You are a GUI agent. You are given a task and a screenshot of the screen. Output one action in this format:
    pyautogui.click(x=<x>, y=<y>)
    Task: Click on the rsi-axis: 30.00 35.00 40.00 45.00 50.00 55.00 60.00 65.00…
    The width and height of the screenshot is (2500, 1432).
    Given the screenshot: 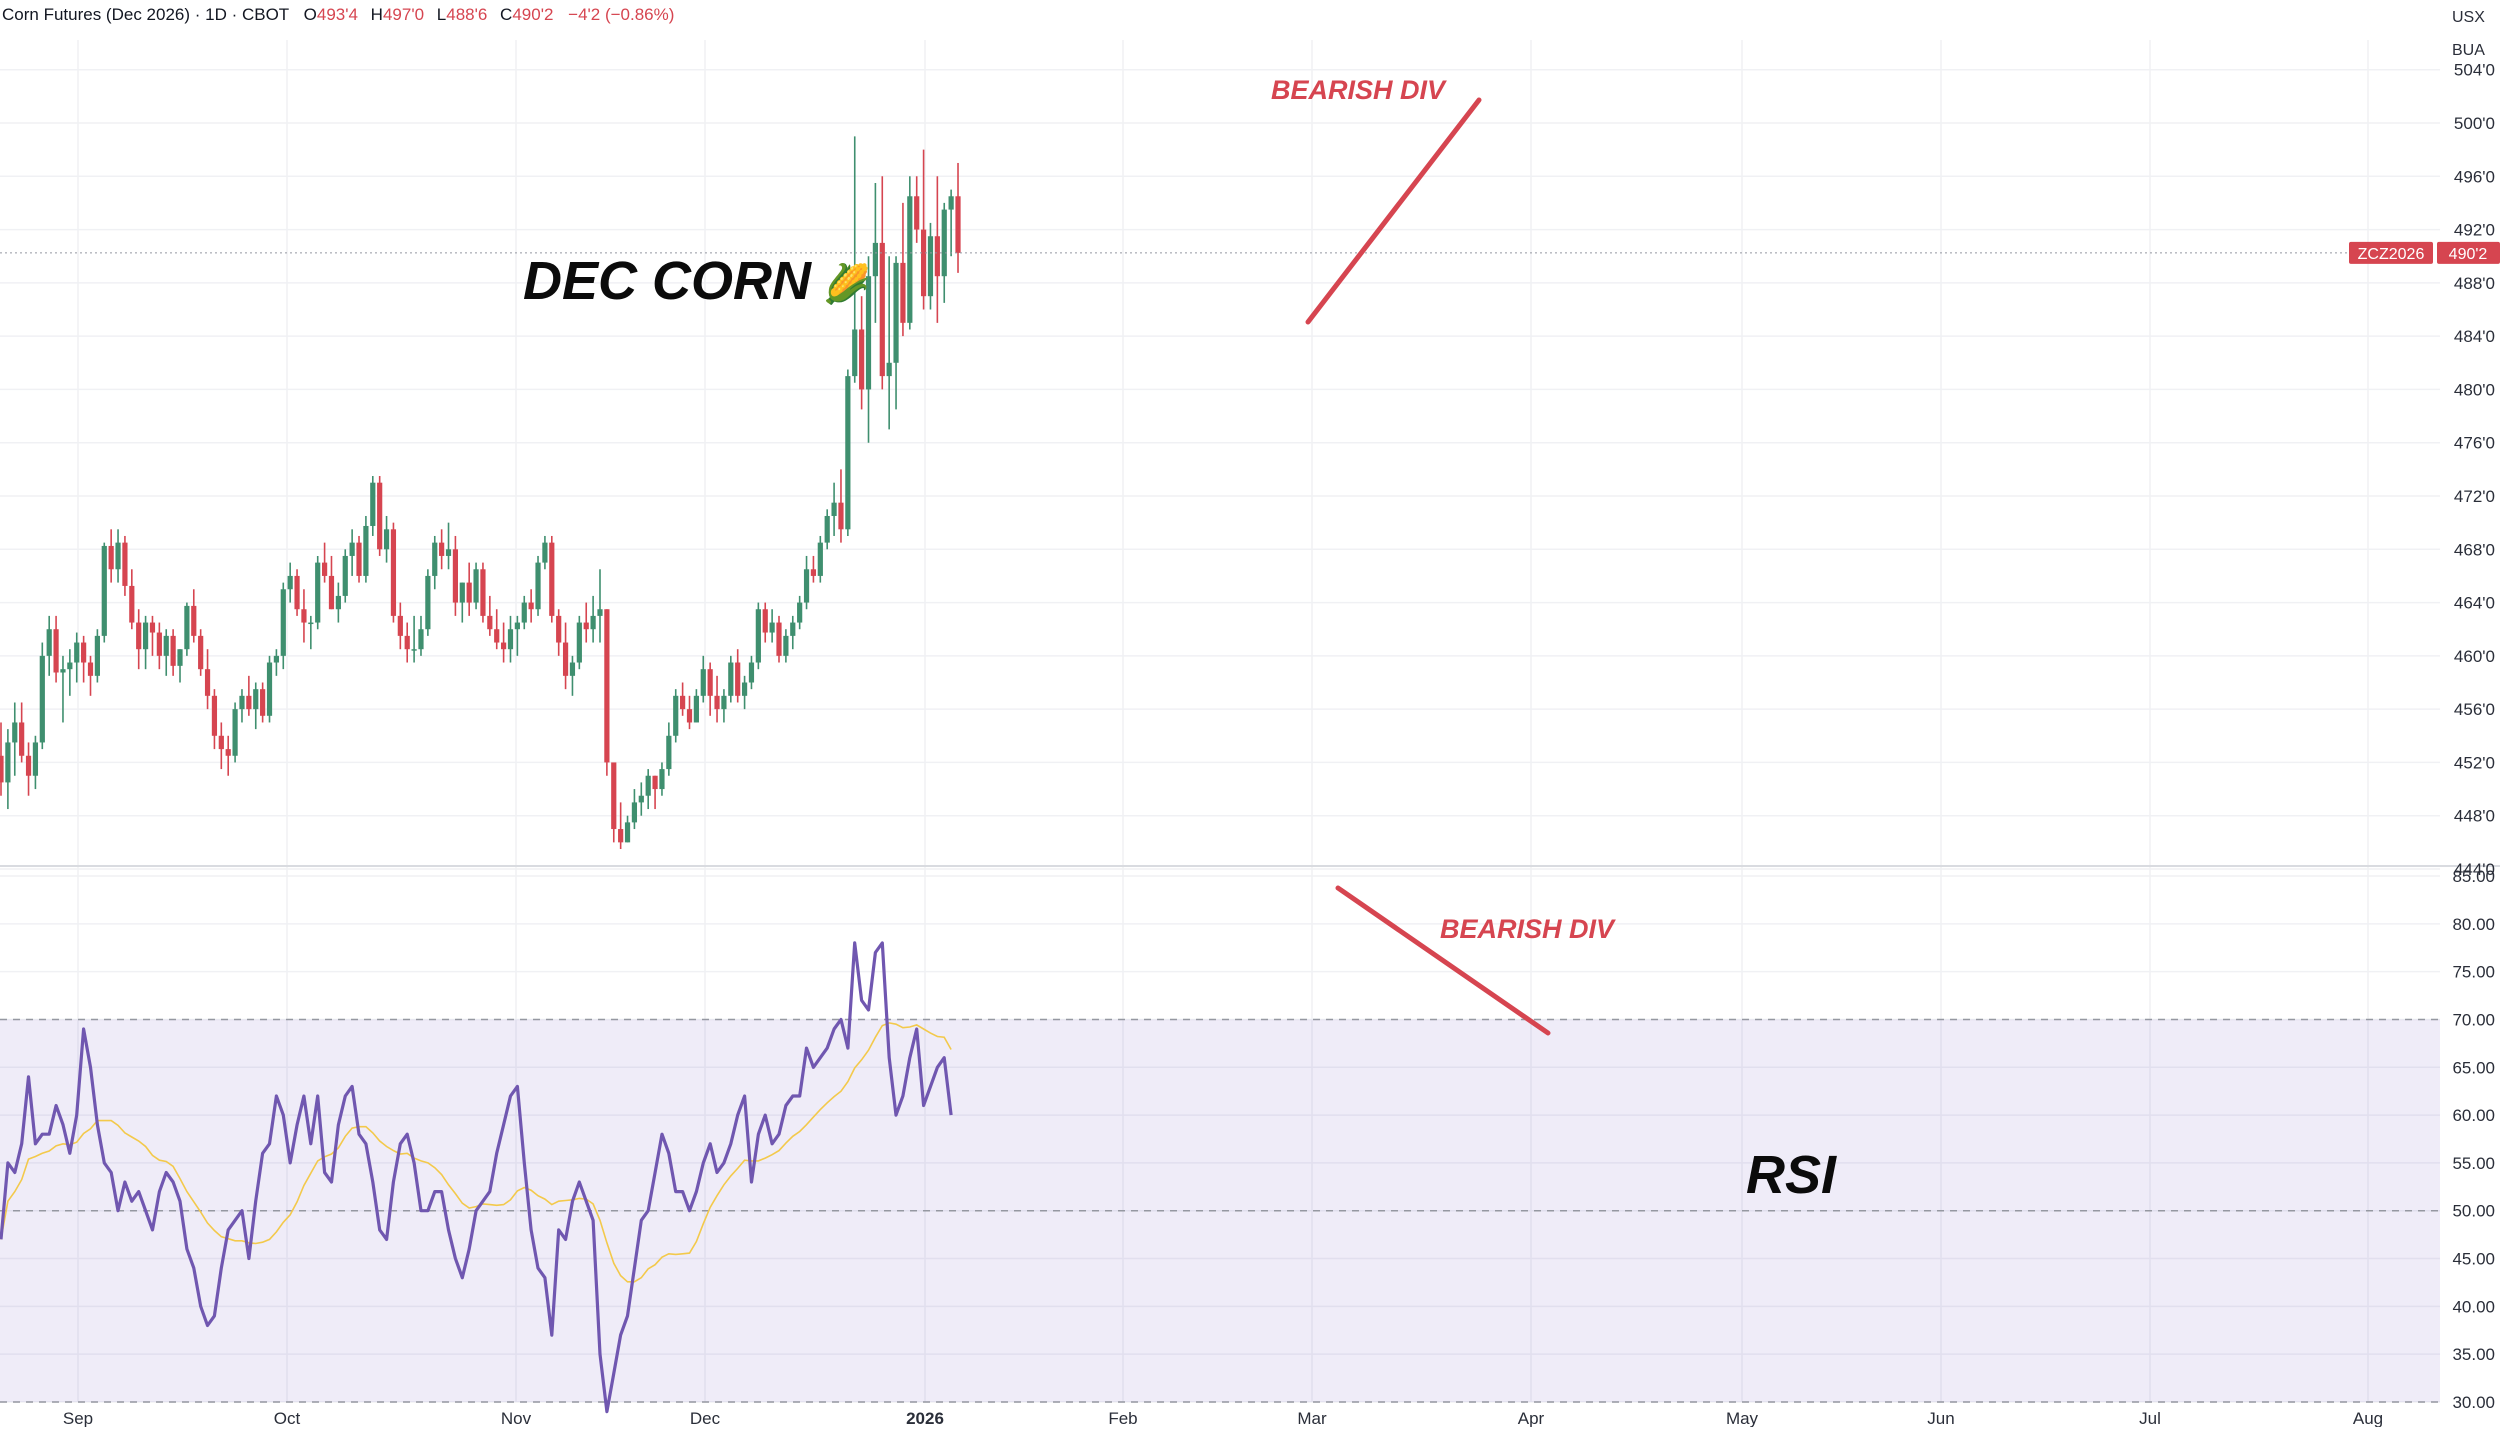 What is the action you would take?
    pyautogui.click(x=2473, y=1139)
    